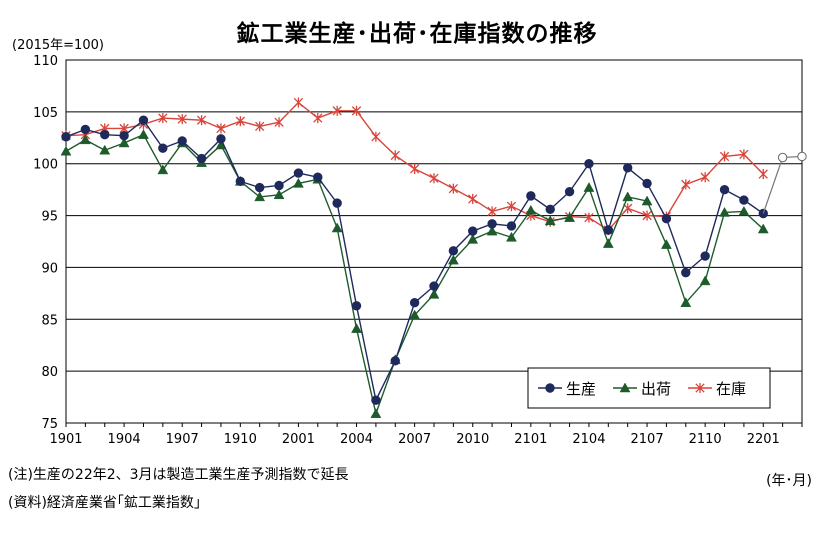  I want to click on footnote: (注)生産の22年2、3月は製造工業生産予測指数で延長, so click(178, 475).